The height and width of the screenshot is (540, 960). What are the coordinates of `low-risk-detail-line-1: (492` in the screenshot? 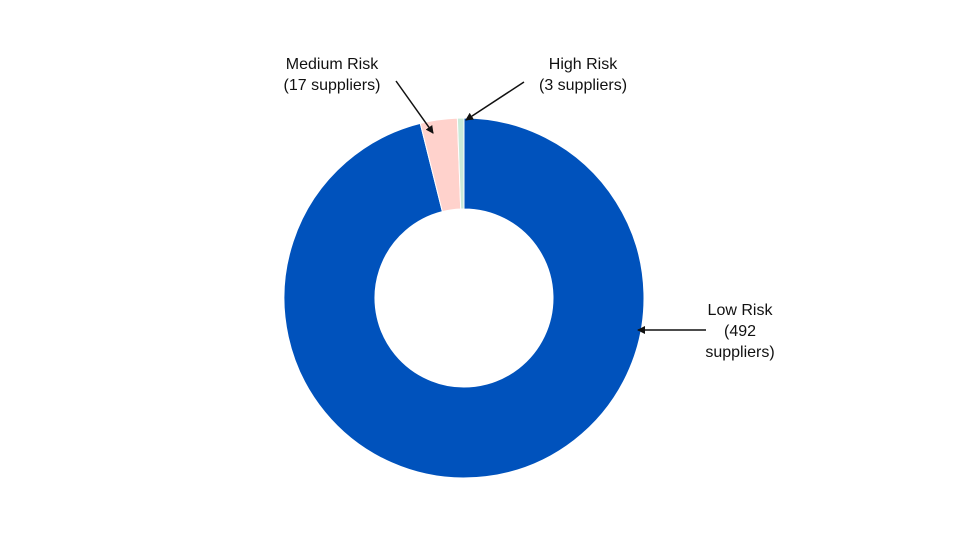 It's located at (740, 331).